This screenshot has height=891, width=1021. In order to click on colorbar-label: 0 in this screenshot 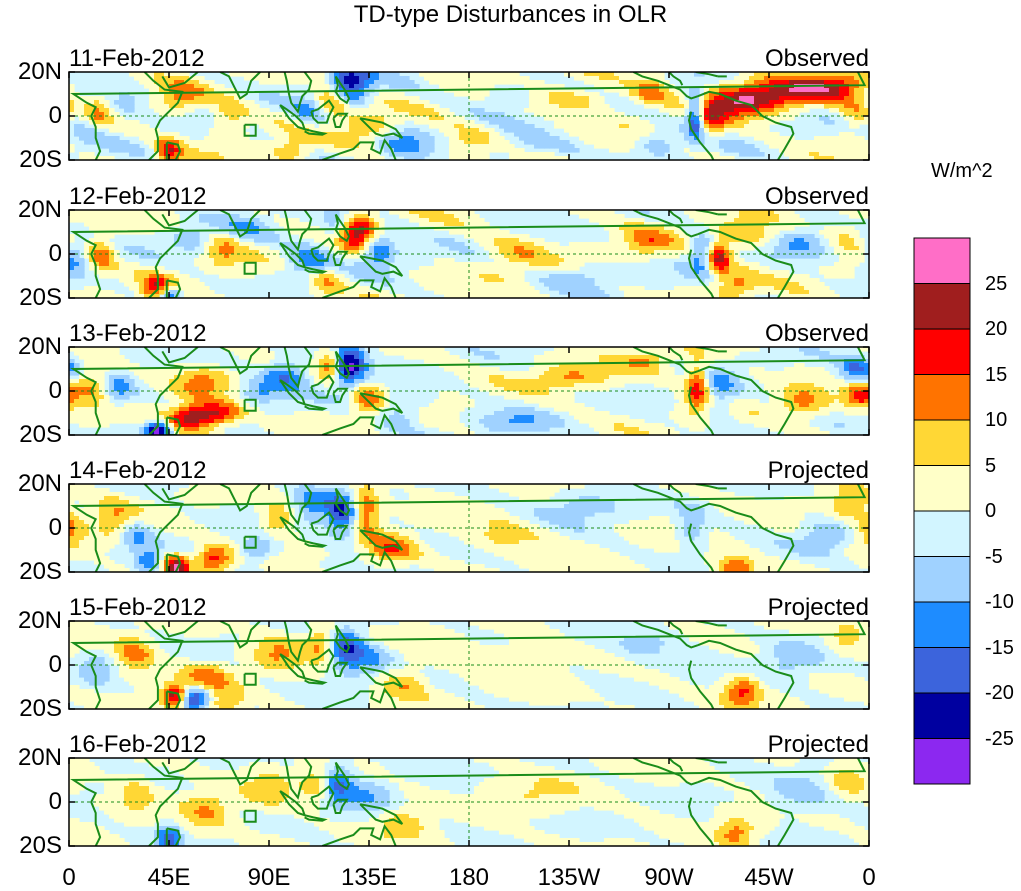, I will do `click(990, 511)`.